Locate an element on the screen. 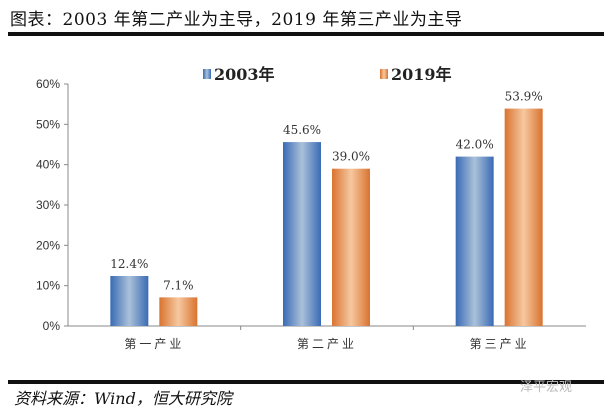  x-tick-label: 第一产业 is located at coordinates (154, 344).